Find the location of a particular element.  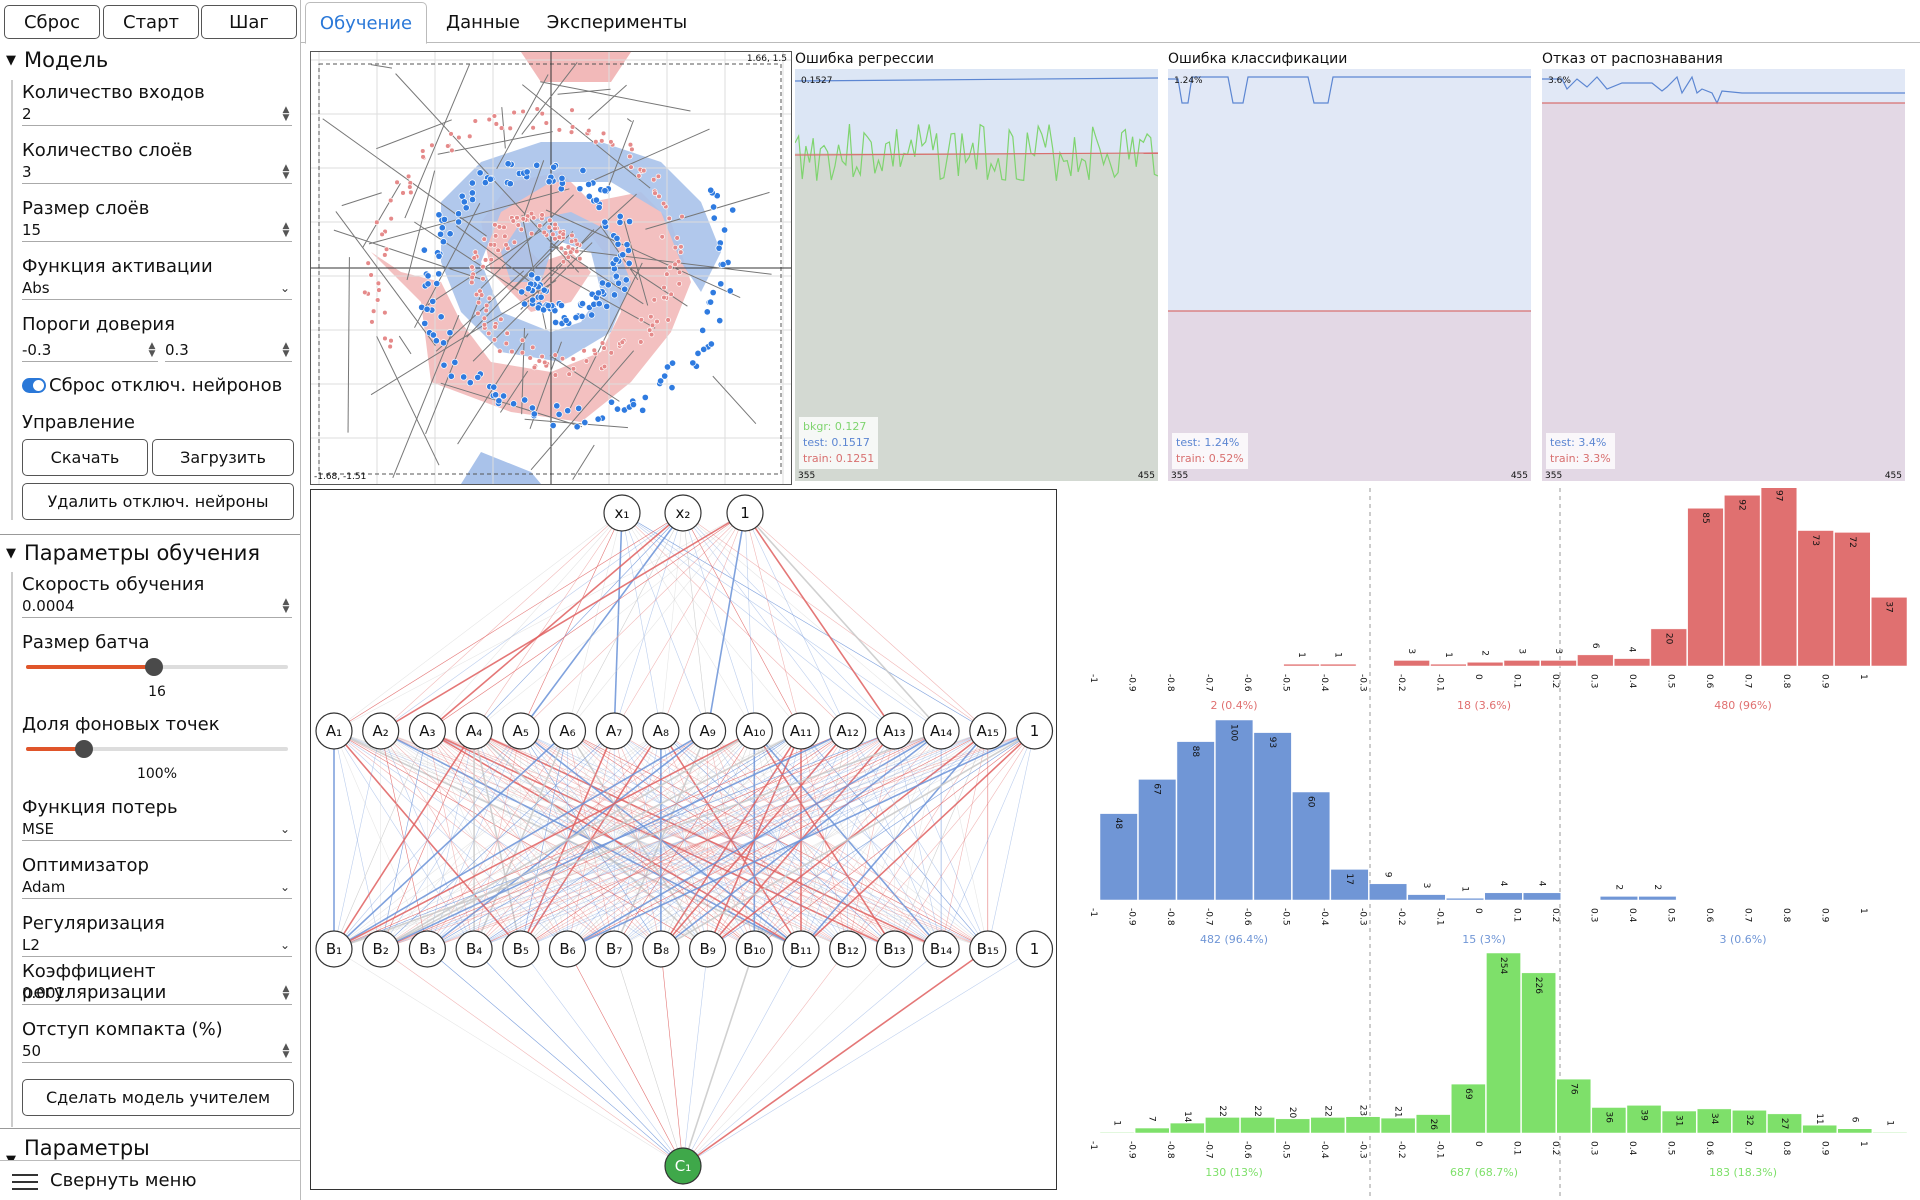

neuron-a: A₅ is located at coordinates (521, 731).